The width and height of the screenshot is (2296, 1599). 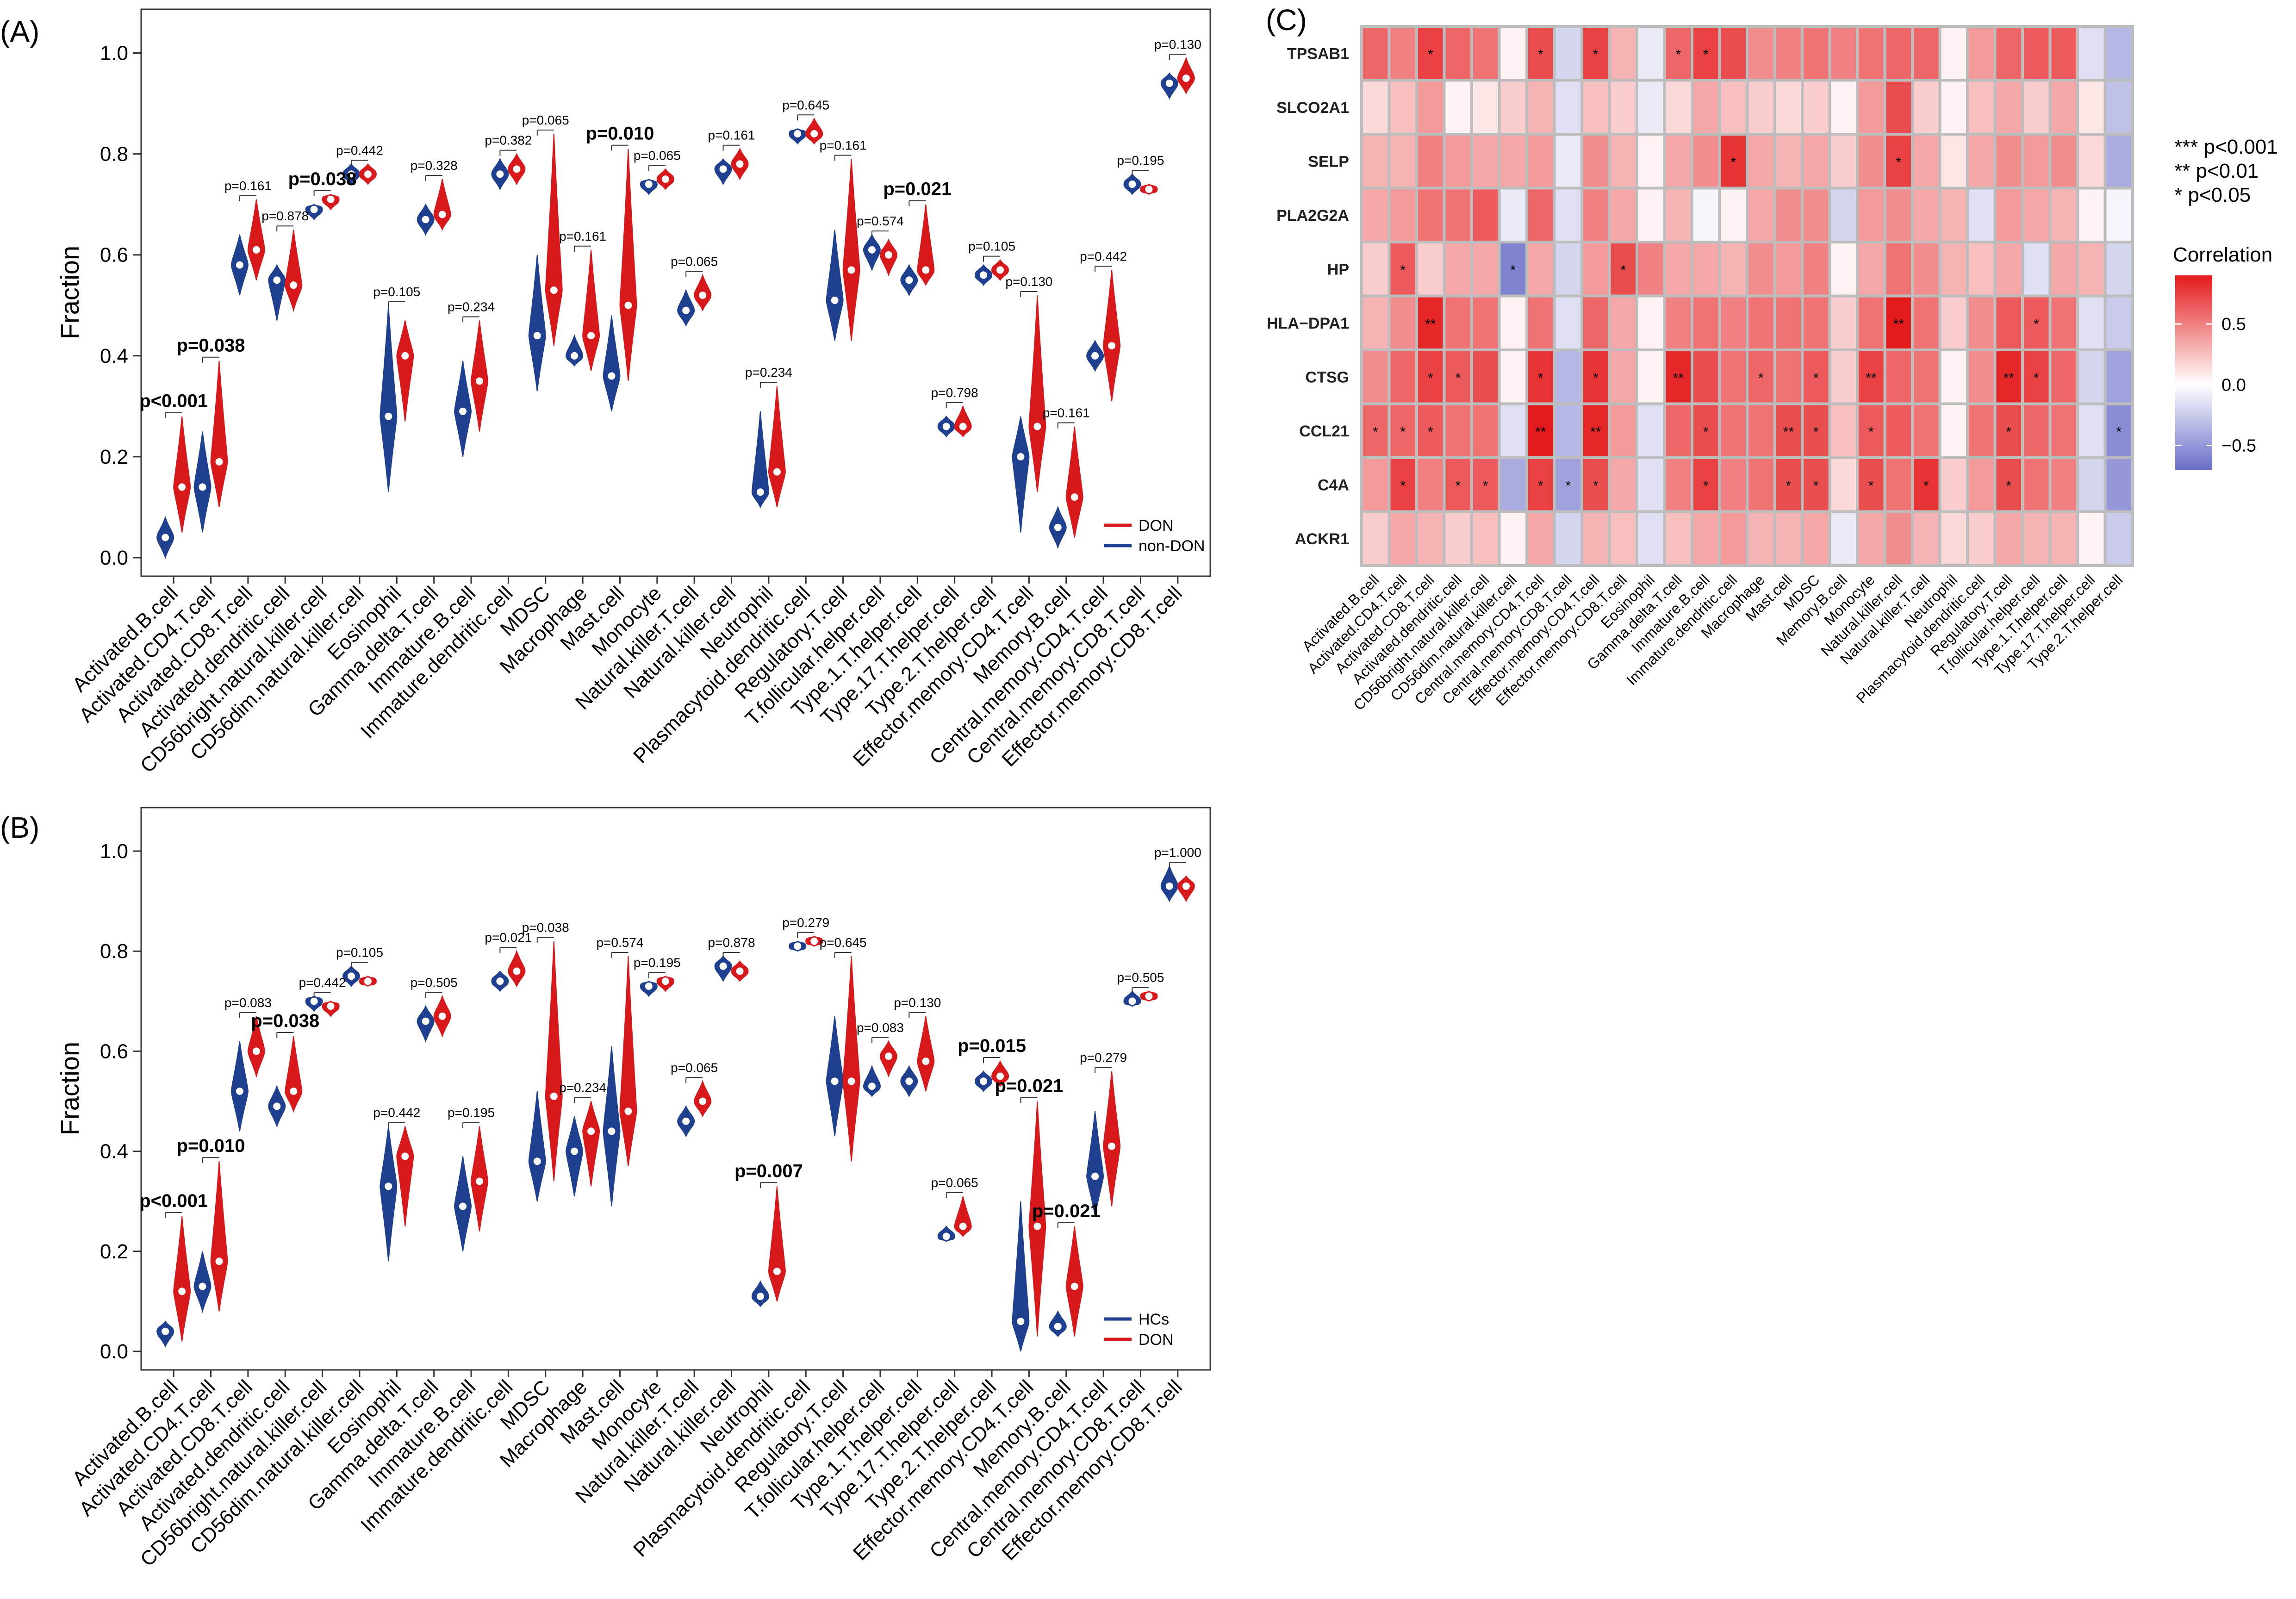 What do you see at coordinates (2226, 171) in the screenshot?
I see `significance-key: *** p<0.001** p<0.01* p<0.05` at bounding box center [2226, 171].